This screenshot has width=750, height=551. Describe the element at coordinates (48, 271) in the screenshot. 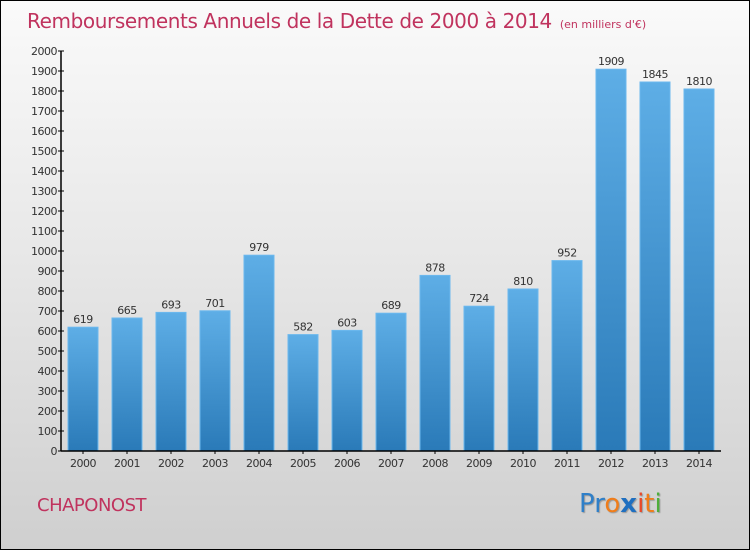

I see `y-tick-label: 900` at that location.